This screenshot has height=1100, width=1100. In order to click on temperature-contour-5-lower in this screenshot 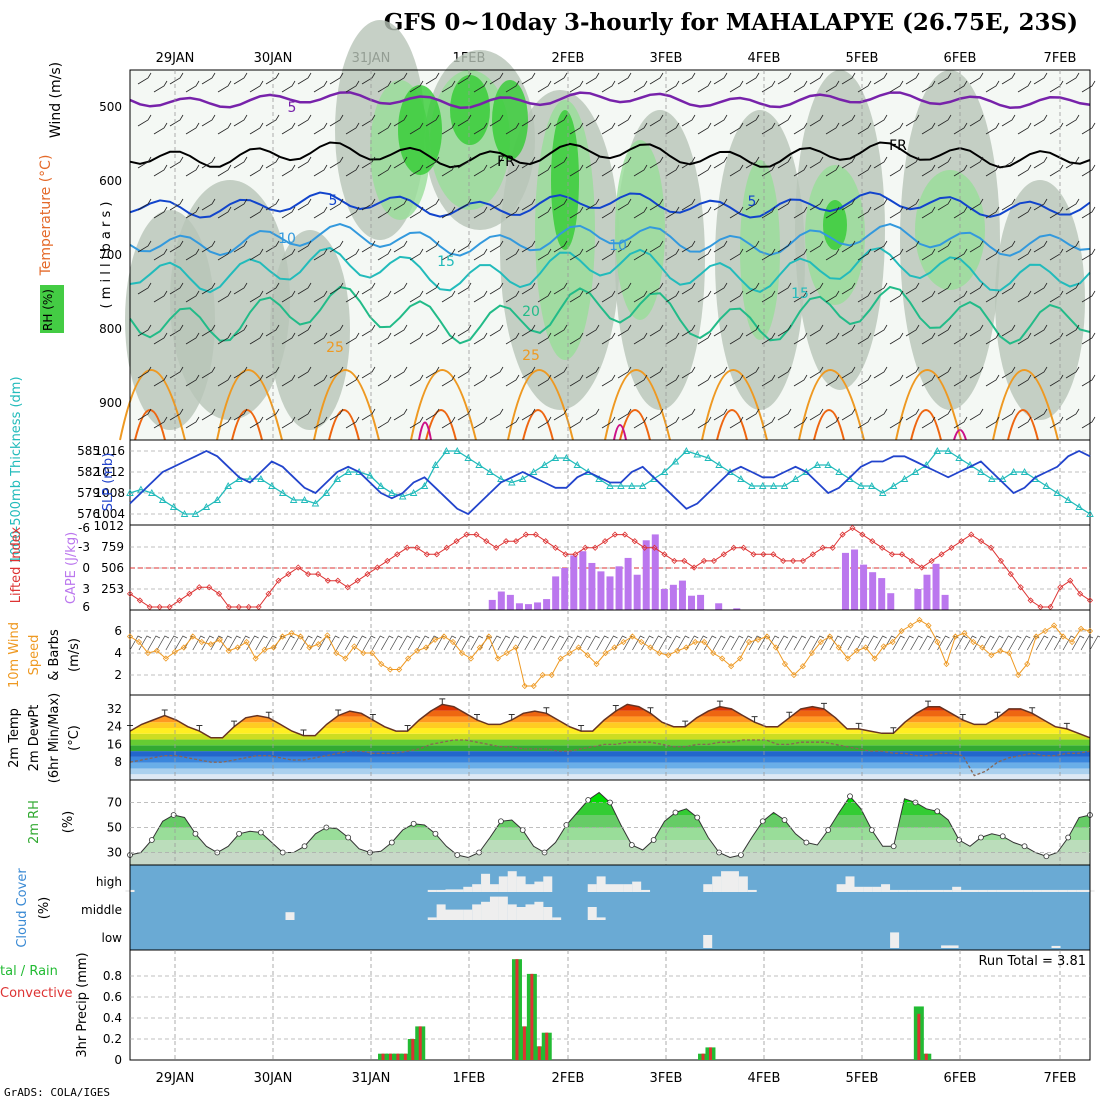, I will do `click(610, 205)`.